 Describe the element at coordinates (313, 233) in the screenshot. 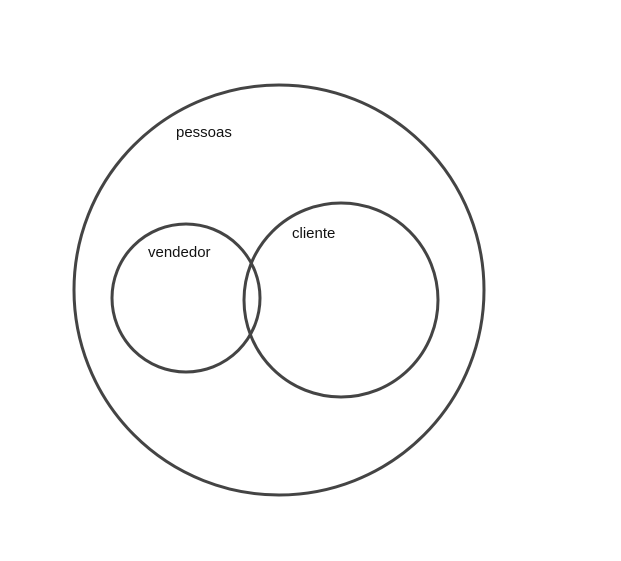

I see `set-cliente-label: cliente` at that location.